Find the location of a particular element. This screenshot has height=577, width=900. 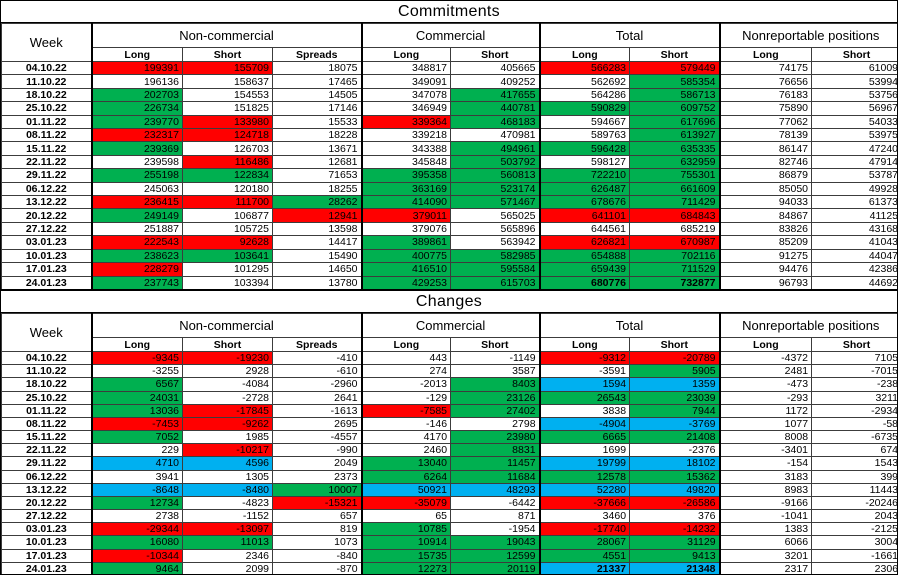

data-cell: -1152 is located at coordinates (227, 516).